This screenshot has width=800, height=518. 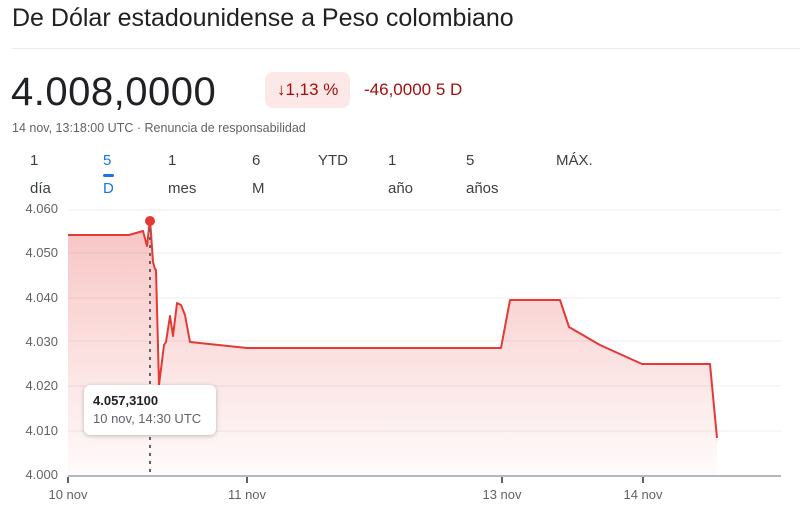 What do you see at coordinates (41, 297) in the screenshot?
I see `y-tick-label: 4.040` at bounding box center [41, 297].